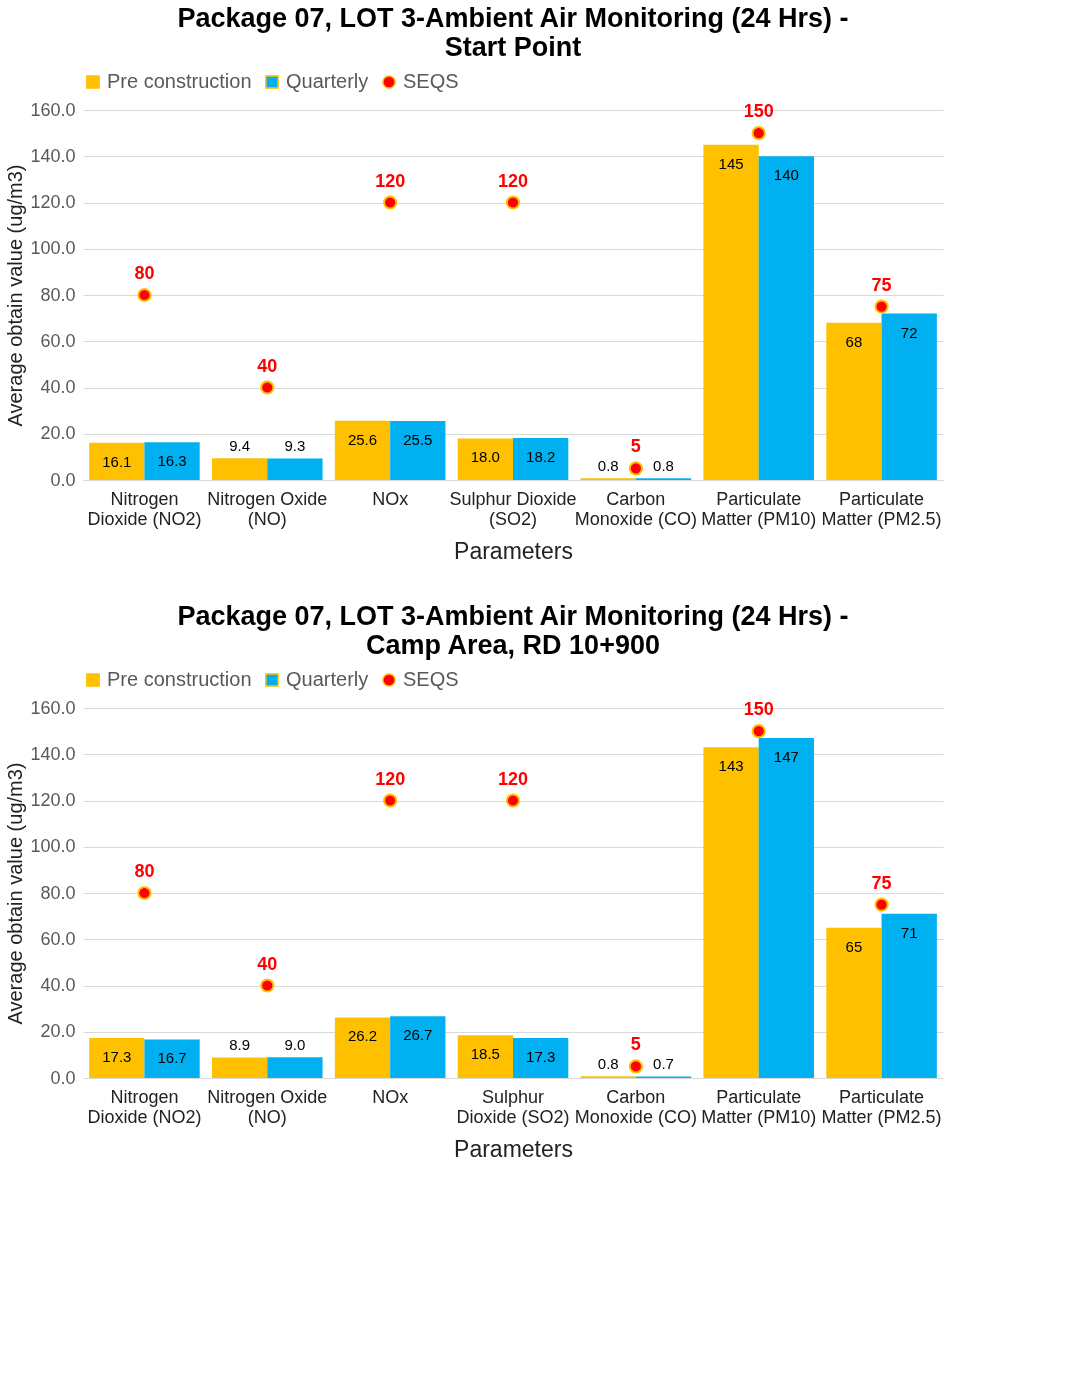  Describe the element at coordinates (240, 446) in the screenshot. I see `data-label: 9.4` at that location.